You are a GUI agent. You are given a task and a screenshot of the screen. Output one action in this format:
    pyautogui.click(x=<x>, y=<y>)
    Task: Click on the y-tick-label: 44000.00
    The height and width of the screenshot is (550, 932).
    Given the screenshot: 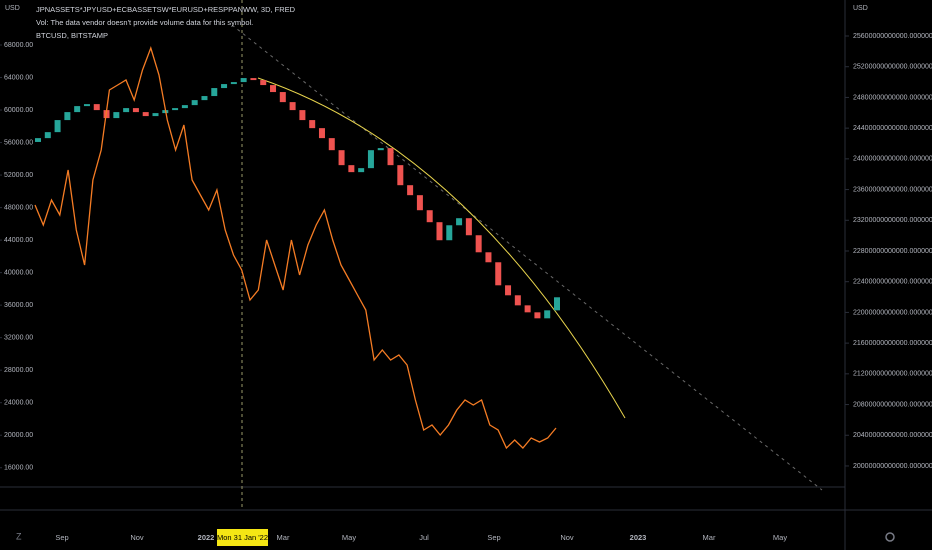 What is the action you would take?
    pyautogui.click(x=18, y=240)
    